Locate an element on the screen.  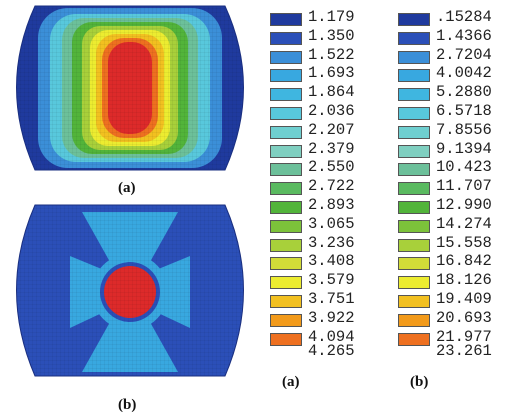
legend-a-value: 2.036 is located at coordinates (331, 111).